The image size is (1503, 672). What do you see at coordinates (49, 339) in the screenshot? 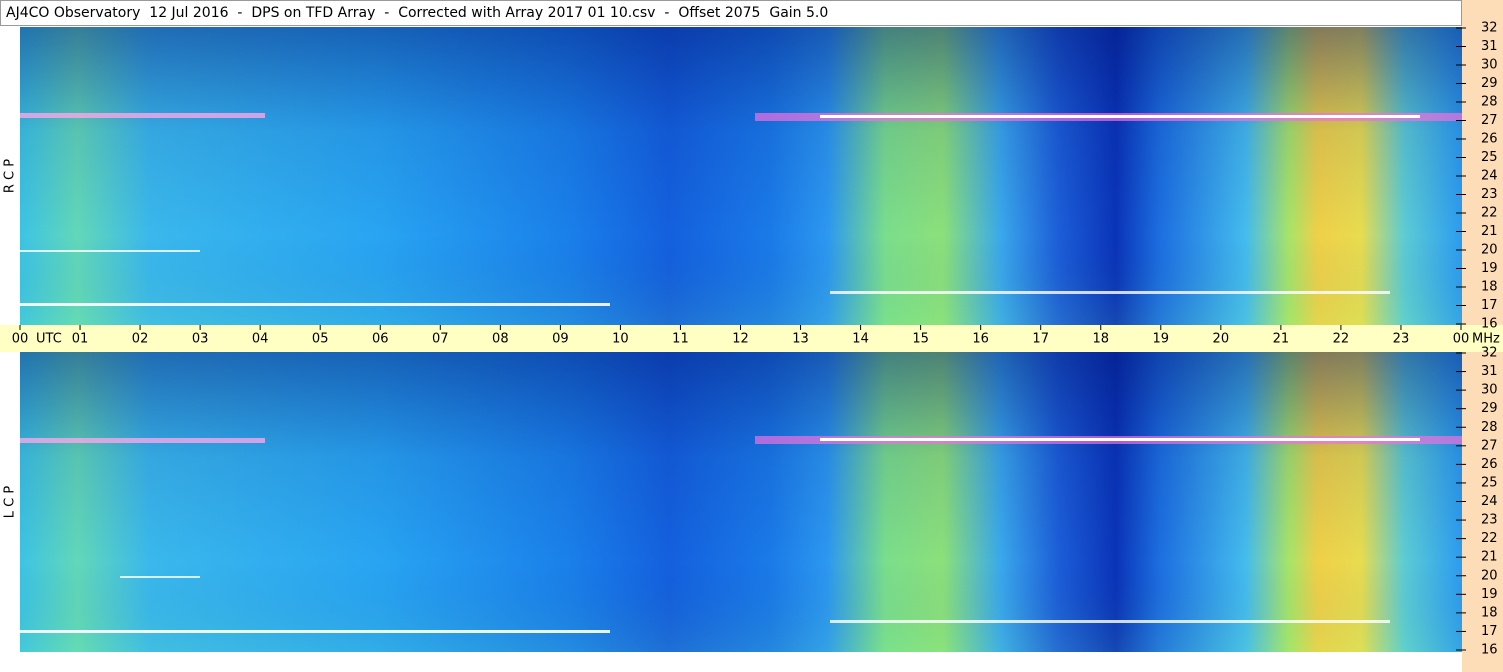
I see `time-unit: UTC` at bounding box center [49, 339].